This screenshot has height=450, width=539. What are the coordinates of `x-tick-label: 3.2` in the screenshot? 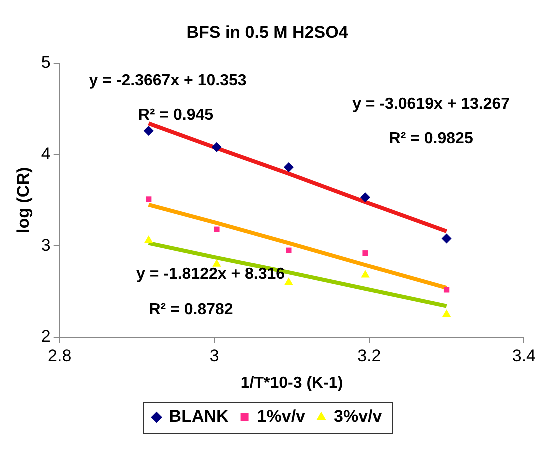 It's located at (370, 356).